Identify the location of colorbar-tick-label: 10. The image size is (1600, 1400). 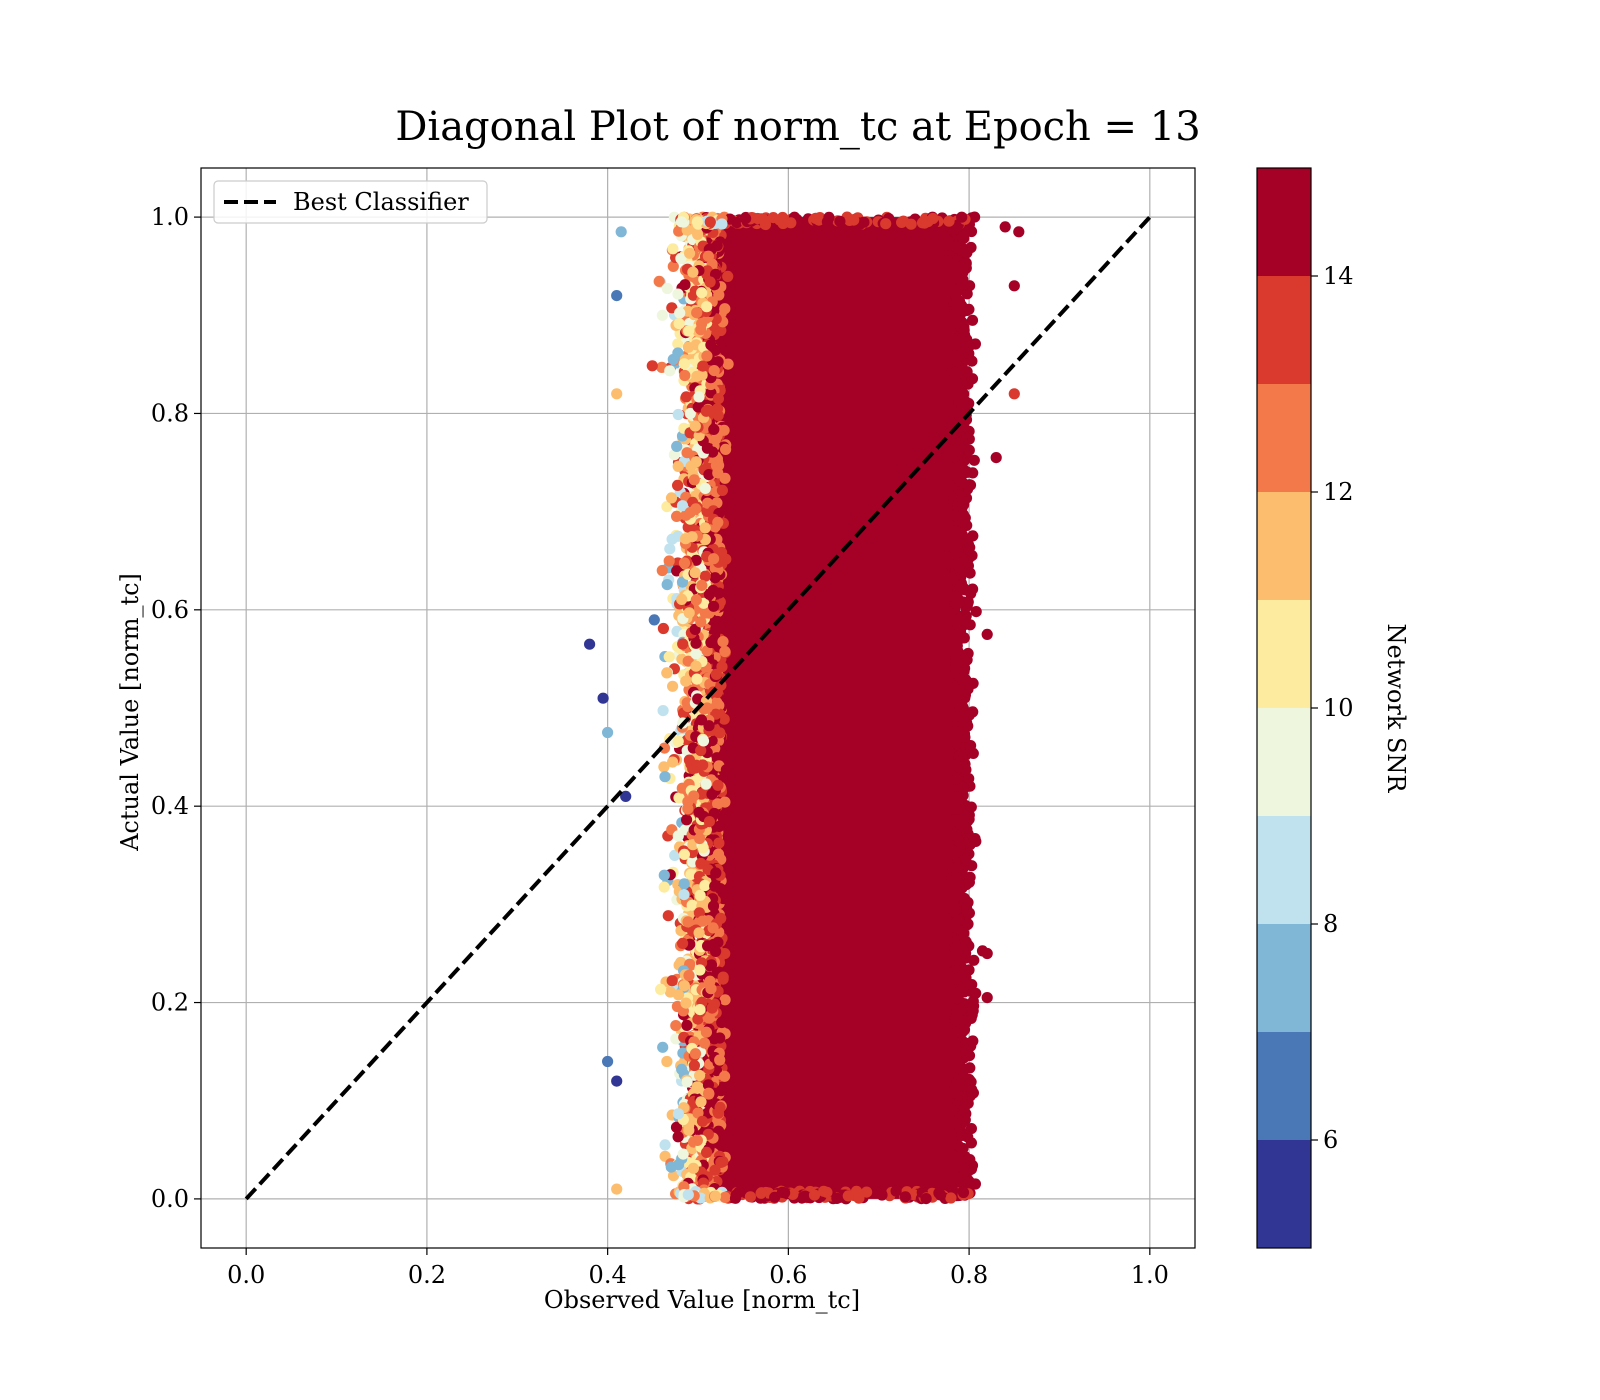
(1338, 708).